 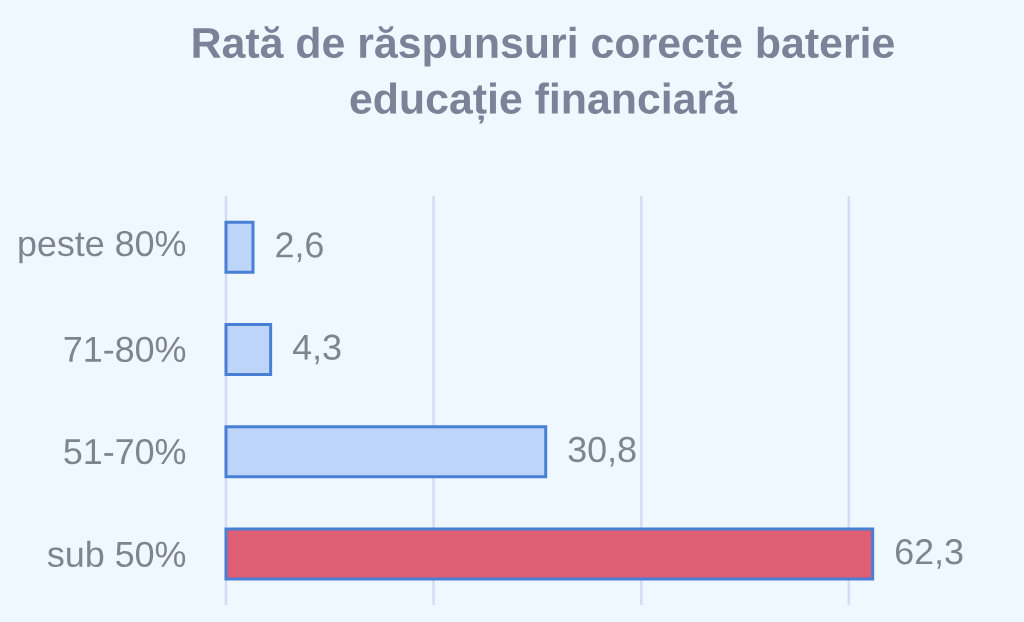 What do you see at coordinates (929, 554) in the screenshot?
I see `data-label: 62,3` at bounding box center [929, 554].